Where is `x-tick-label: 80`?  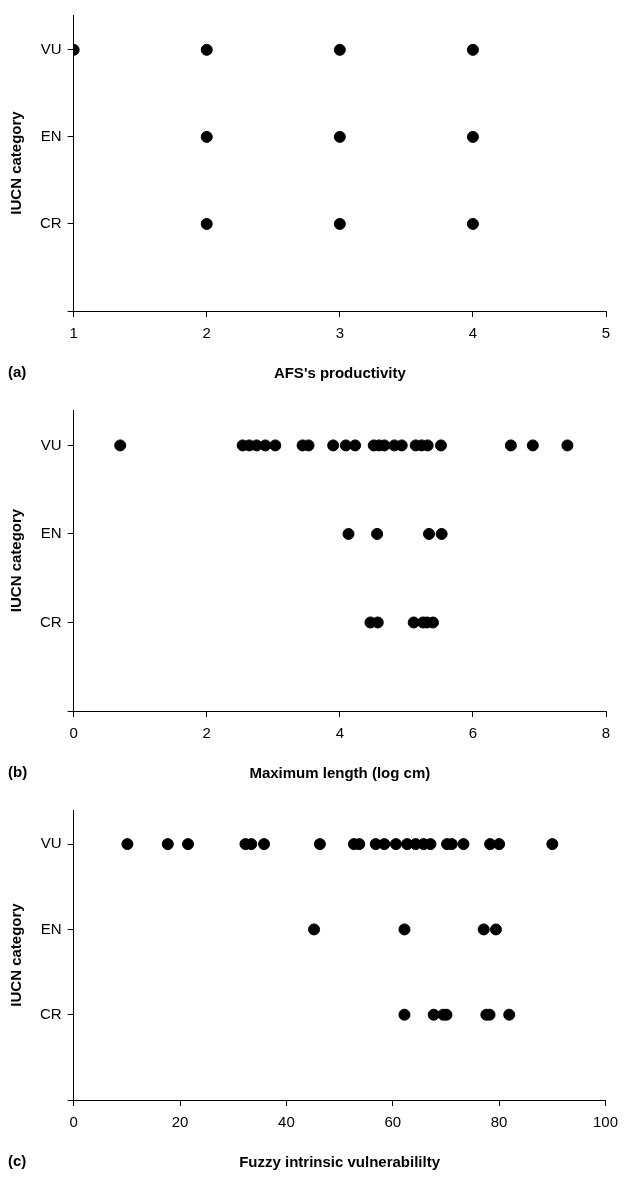 x-tick-label: 80 is located at coordinates (499, 1122).